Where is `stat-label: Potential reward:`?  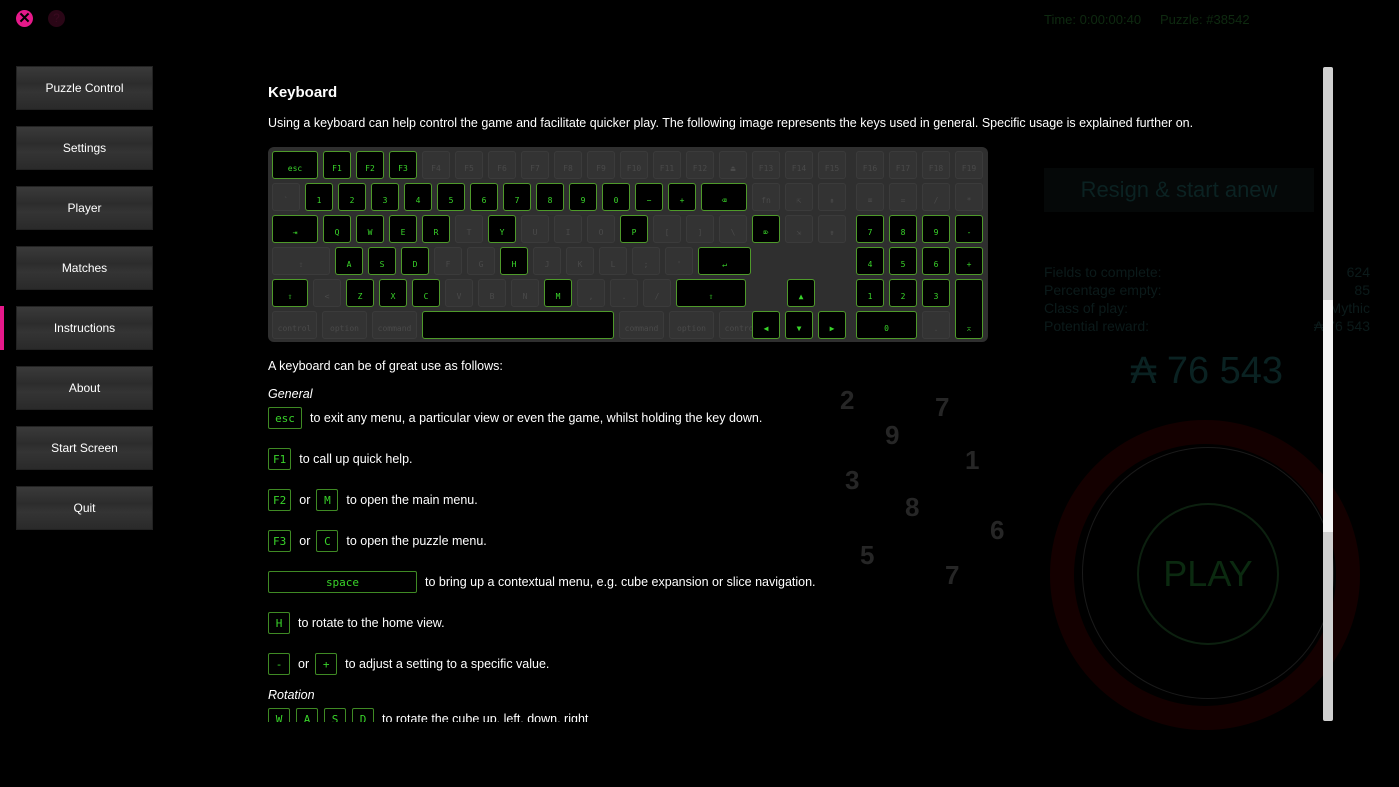
stat-label: Potential reward: is located at coordinates (1097, 326).